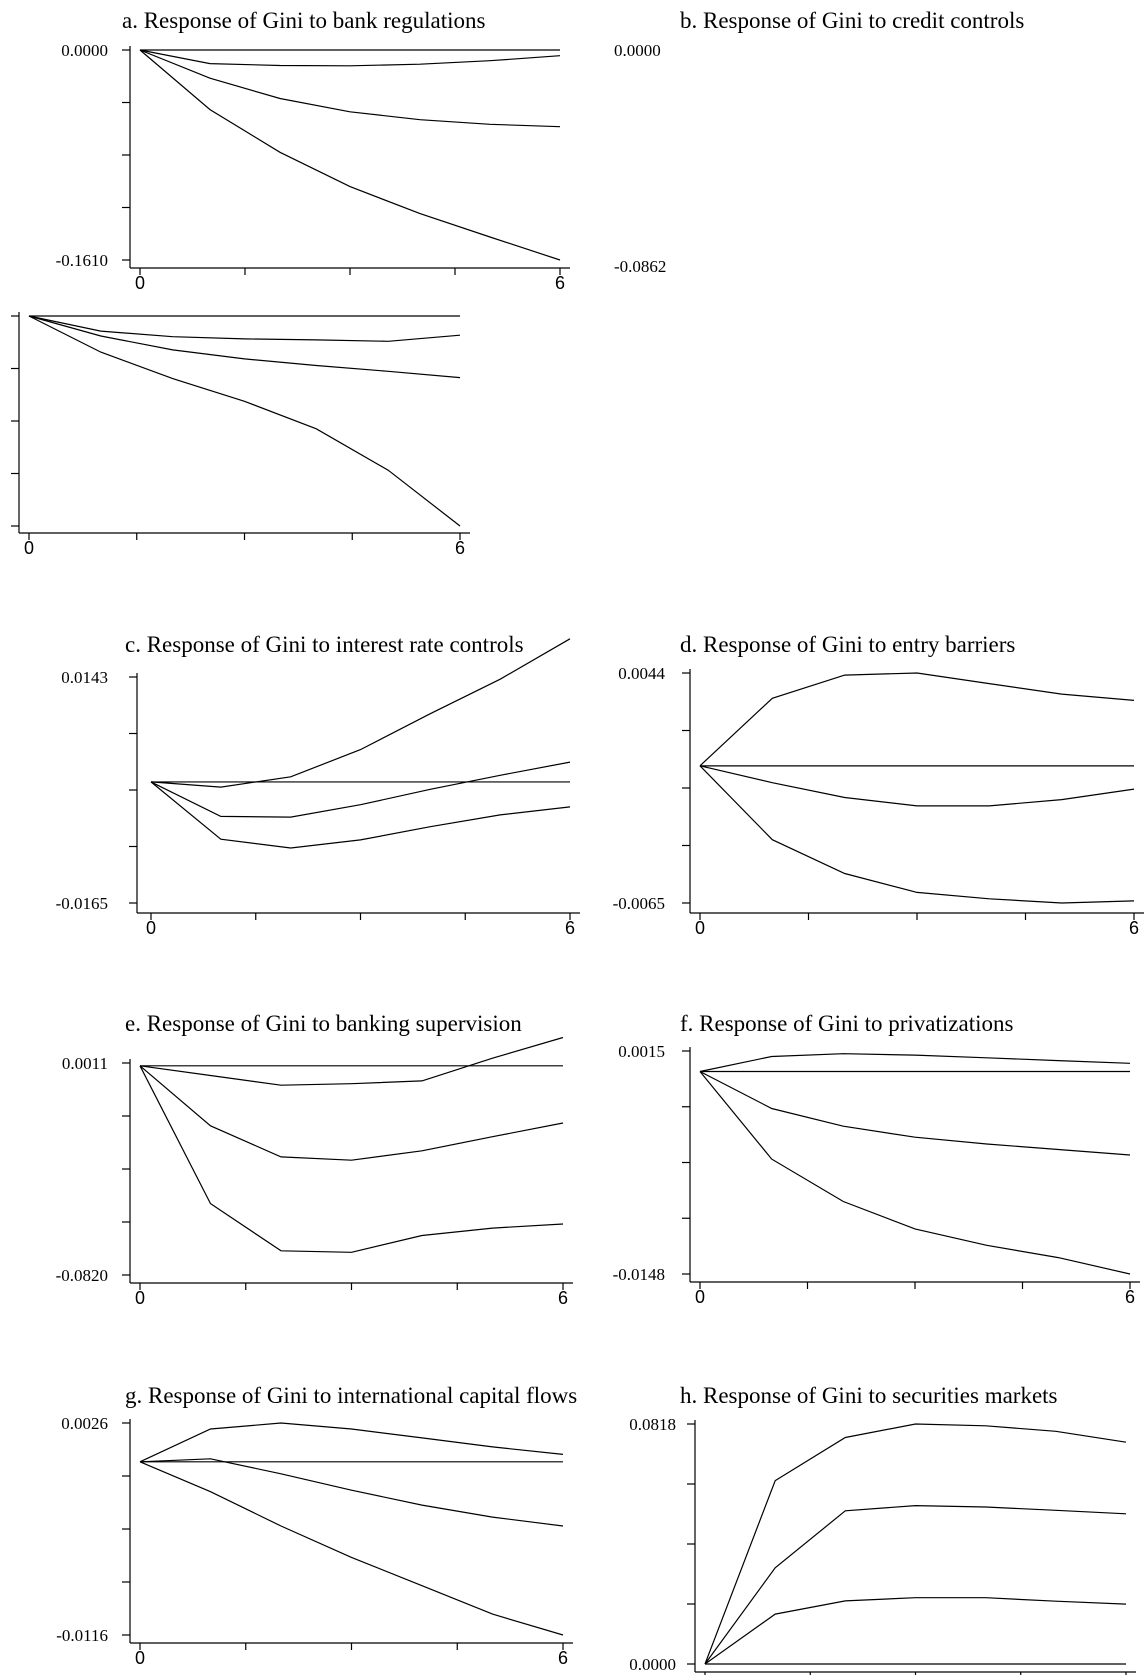 Image resolution: width=1148 pixels, height=1675 pixels. Describe the element at coordinates (640, 266) in the screenshot. I see `y-tick-label-bottom-b: -0.0862` at that location.